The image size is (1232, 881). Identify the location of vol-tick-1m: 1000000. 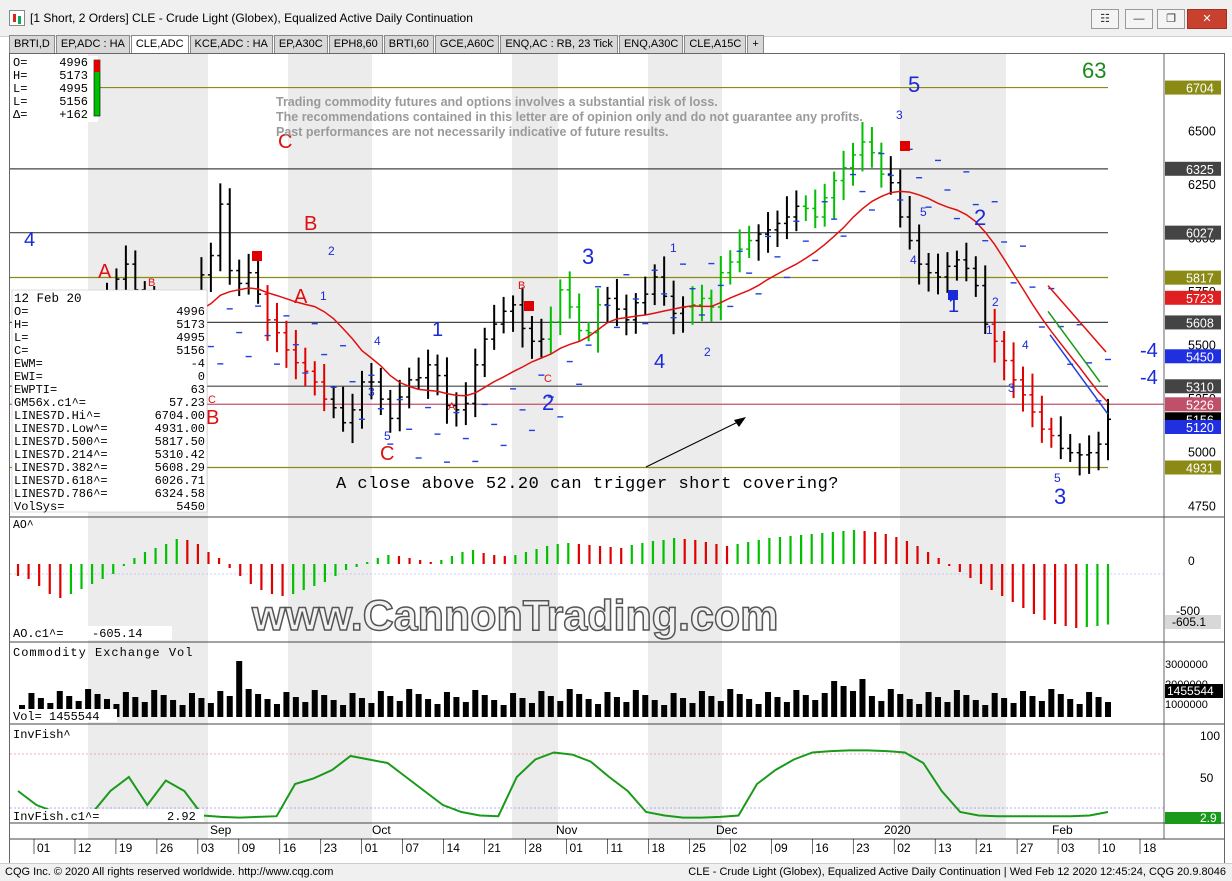
(1186, 705).